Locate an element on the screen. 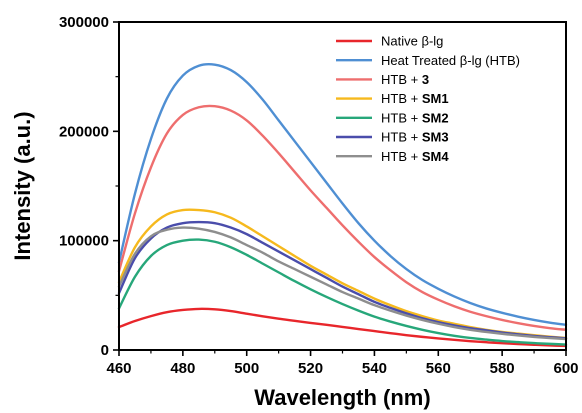 This screenshot has width=582, height=413. x-axis: 460 480 500 520 540 560 580 600 is located at coordinates (342, 363).